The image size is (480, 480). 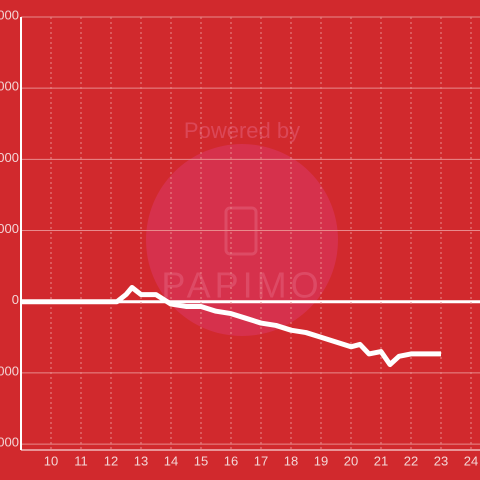 What do you see at coordinates (351, 460) in the screenshot?
I see `x-tick-label: 20` at bounding box center [351, 460].